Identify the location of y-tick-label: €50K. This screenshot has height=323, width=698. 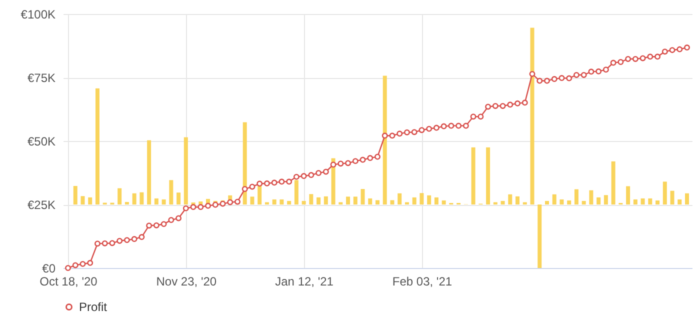
(41, 141).